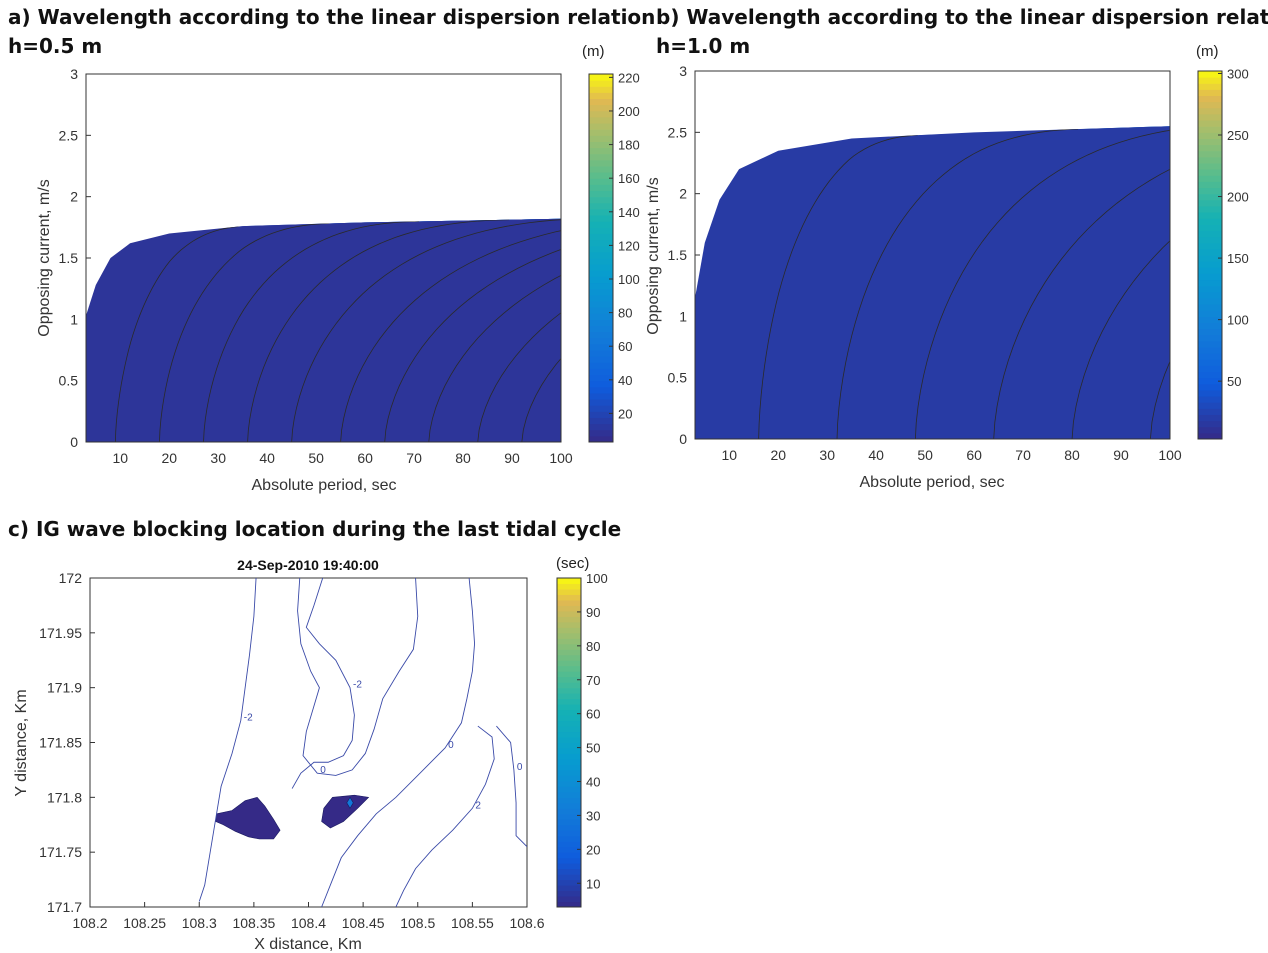 The width and height of the screenshot is (1268, 953). I want to click on panel-a-x-tick-label: 60, so click(365, 458).